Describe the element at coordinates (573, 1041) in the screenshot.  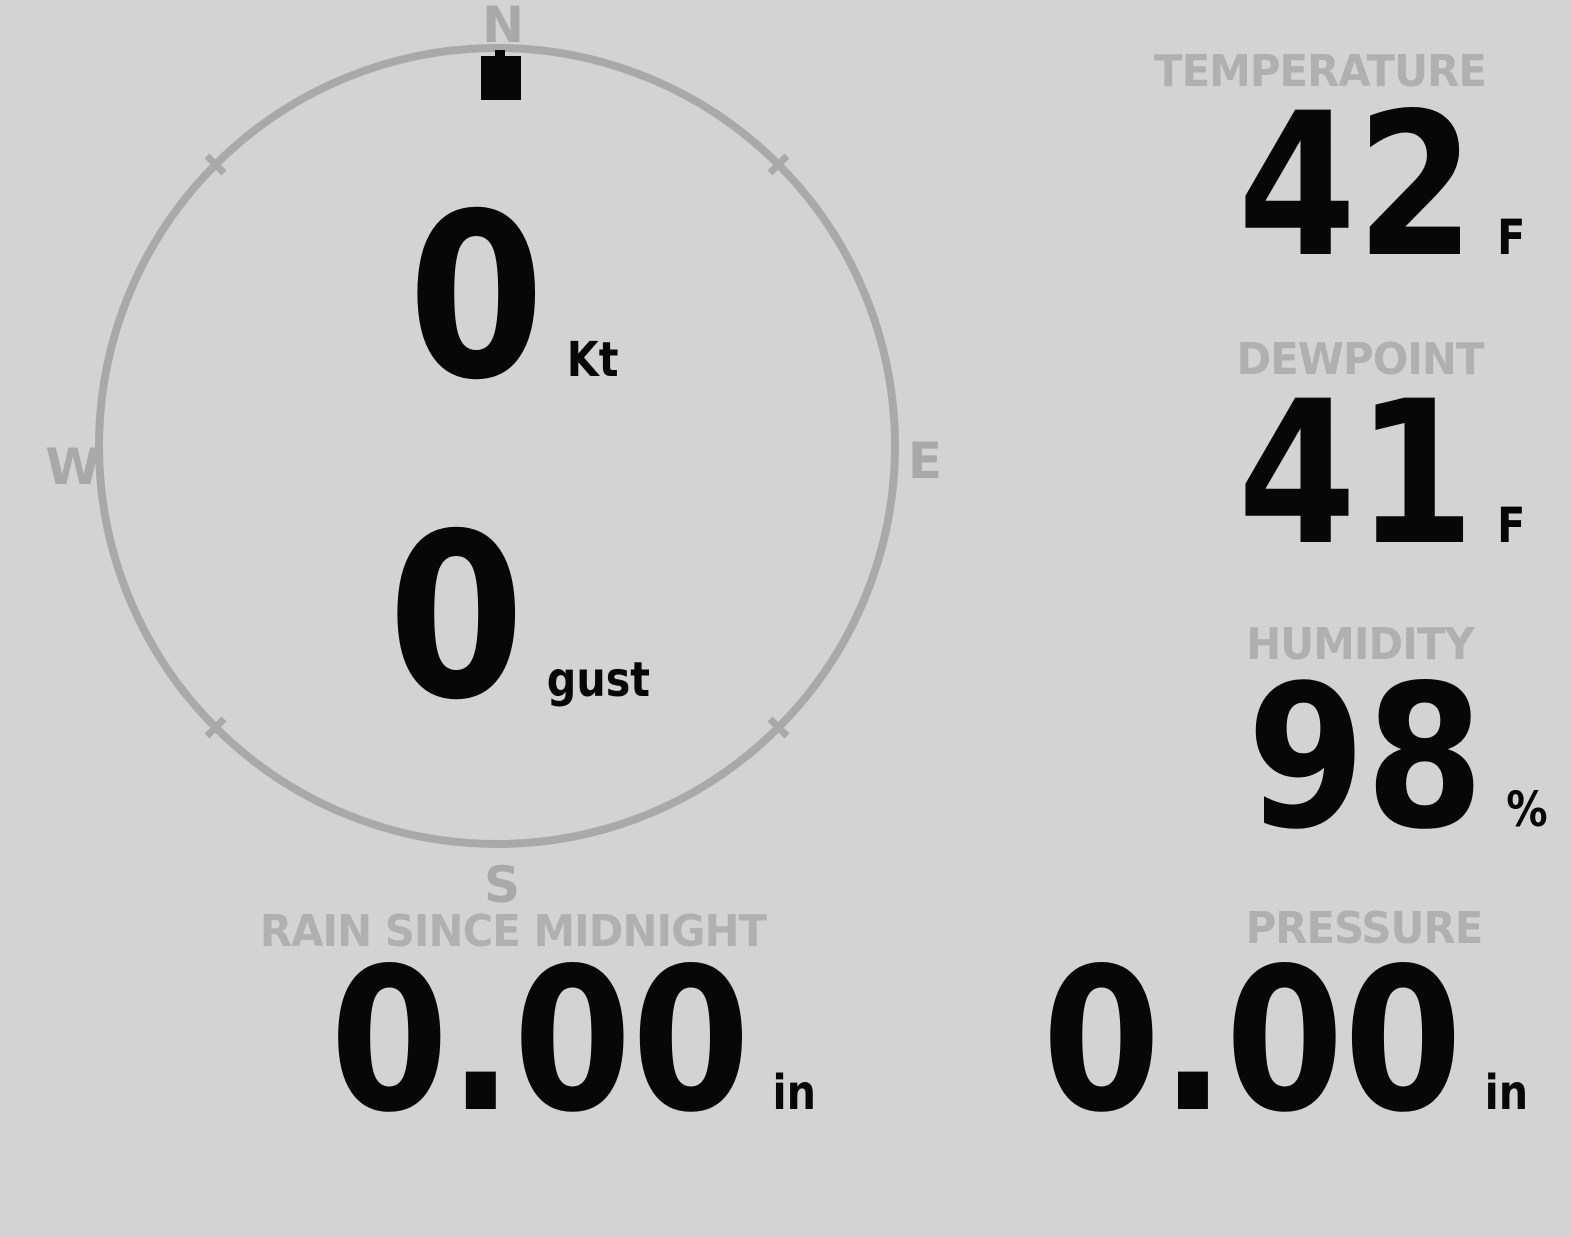
I see `rain-reading: 0.00 in` at that location.